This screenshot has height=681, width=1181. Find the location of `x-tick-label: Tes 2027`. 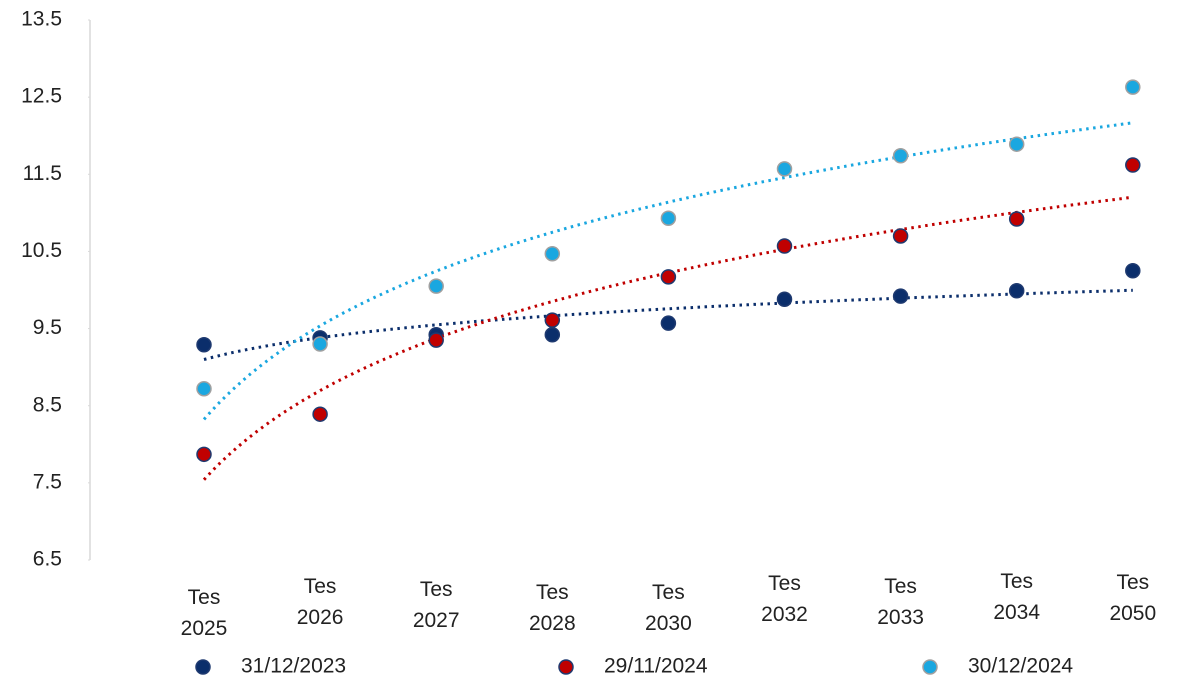

x-tick-label: Tes 2027 is located at coordinates (436, 605).